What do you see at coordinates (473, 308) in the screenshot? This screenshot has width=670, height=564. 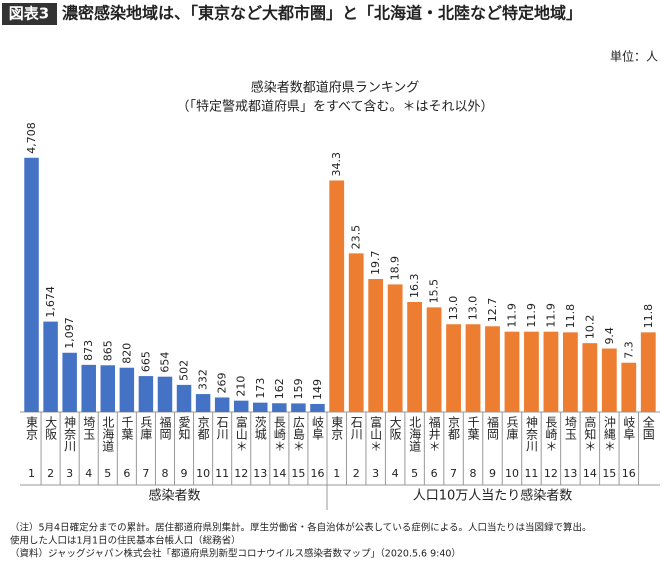 I see `value-label: 13.0` at bounding box center [473, 308].